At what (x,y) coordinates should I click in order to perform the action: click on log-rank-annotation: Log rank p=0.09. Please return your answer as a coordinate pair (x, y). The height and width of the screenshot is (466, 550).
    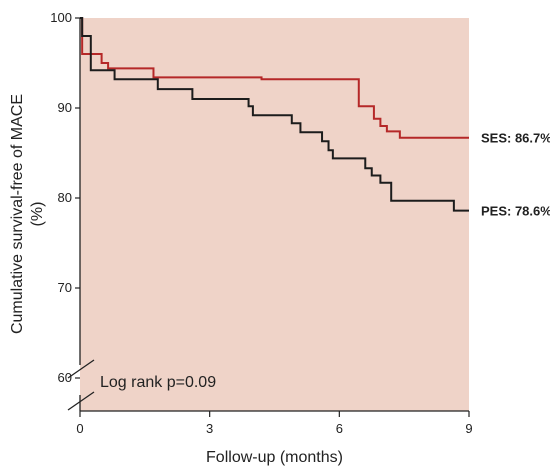
    Looking at the image, I should click on (158, 382).